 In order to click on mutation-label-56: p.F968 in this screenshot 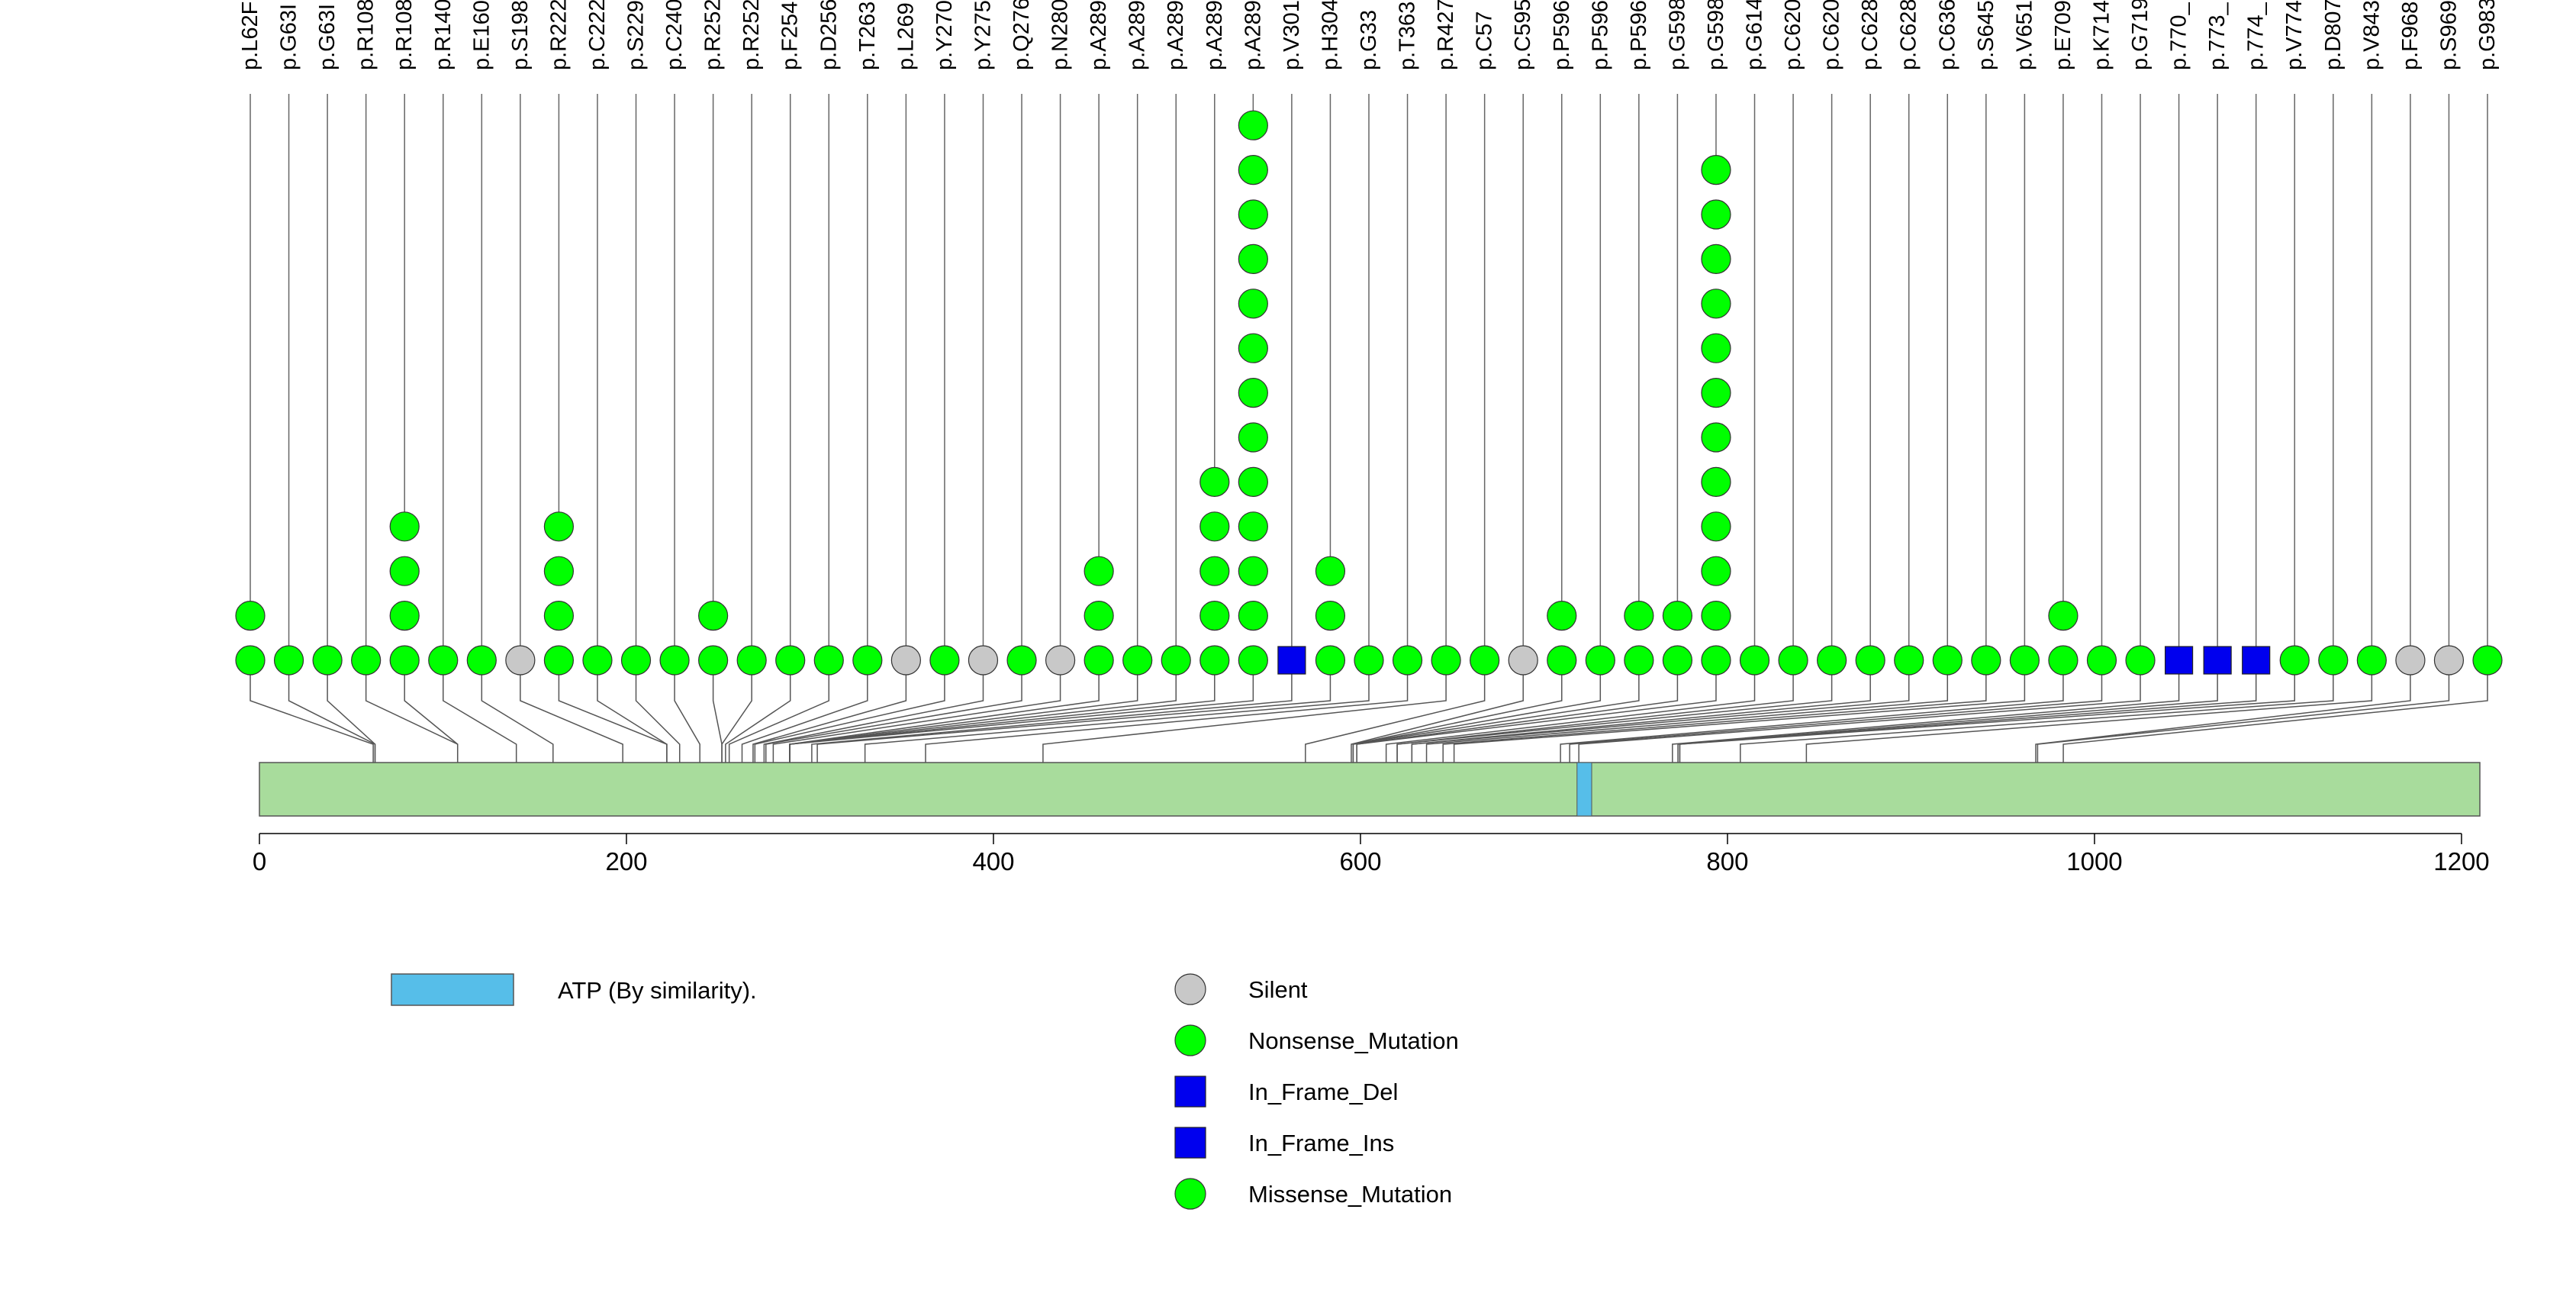, I will do `click(2410, 36)`.